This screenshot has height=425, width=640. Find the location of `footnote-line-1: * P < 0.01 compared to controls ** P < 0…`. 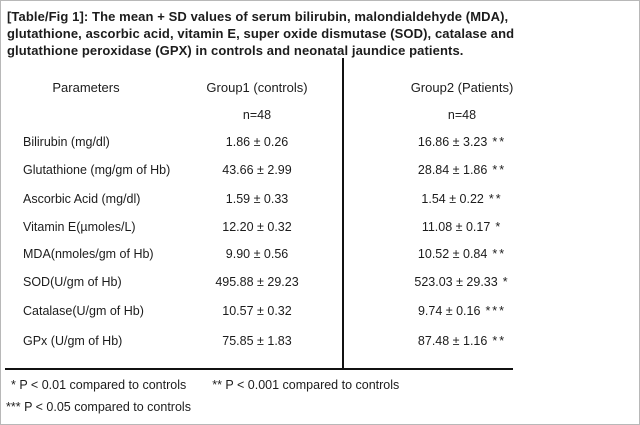

footnote-line-1: * P < 0.01 compared to controls ** P < 0… is located at coordinates (205, 385).